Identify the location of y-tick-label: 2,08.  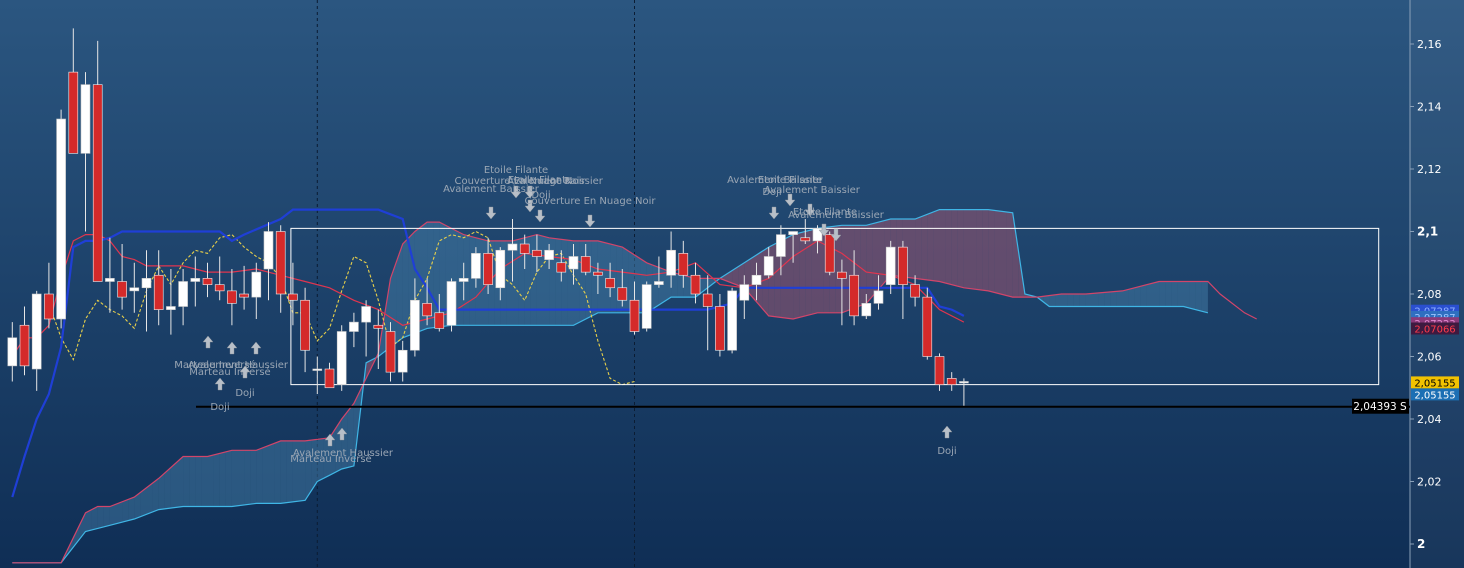
(1429, 294).